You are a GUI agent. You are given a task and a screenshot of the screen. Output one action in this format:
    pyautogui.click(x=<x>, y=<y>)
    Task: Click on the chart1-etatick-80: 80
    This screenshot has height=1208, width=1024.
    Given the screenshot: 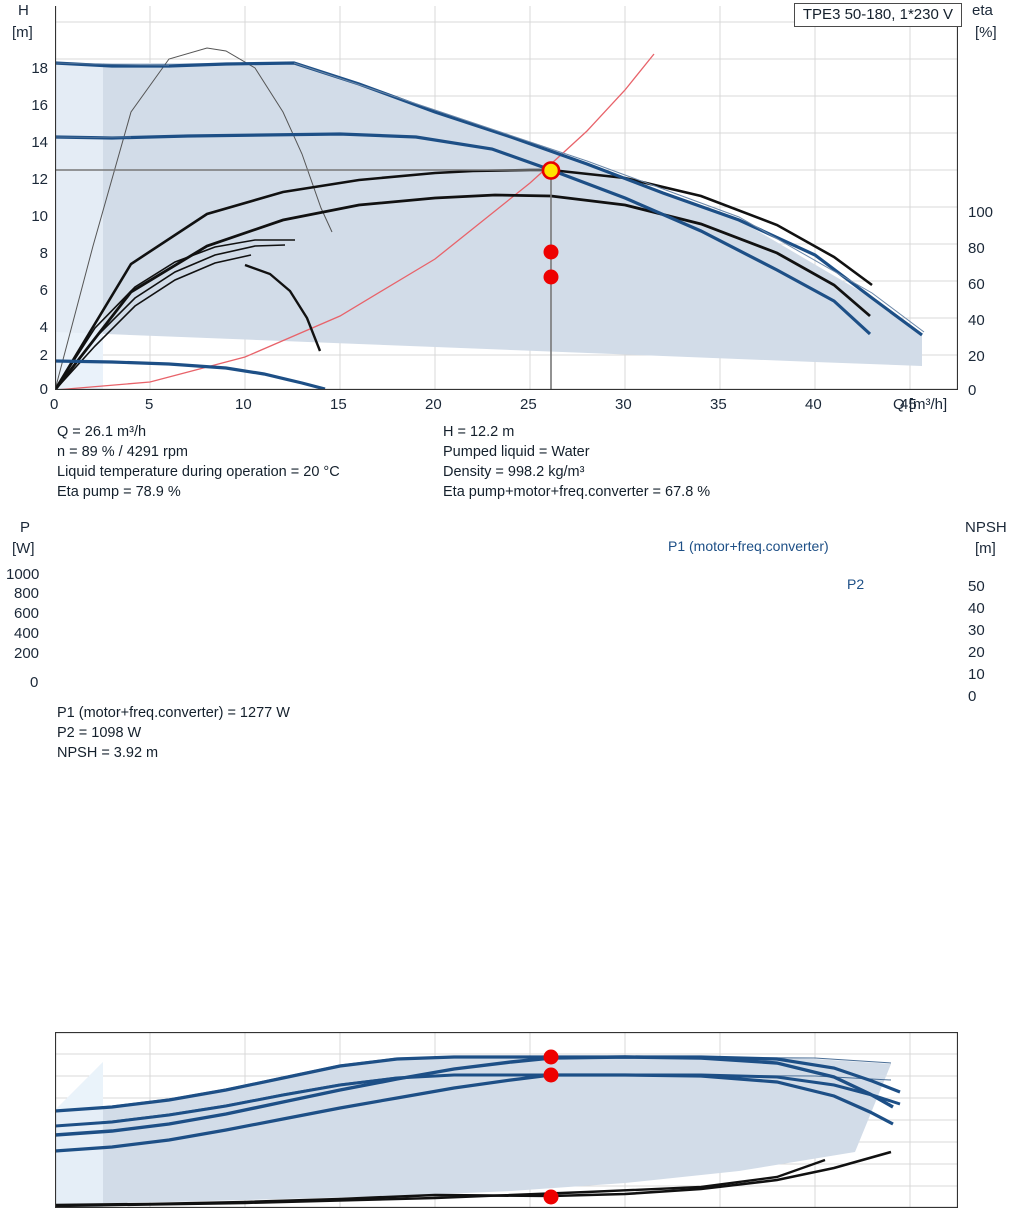 What is the action you would take?
    pyautogui.click(x=976, y=248)
    